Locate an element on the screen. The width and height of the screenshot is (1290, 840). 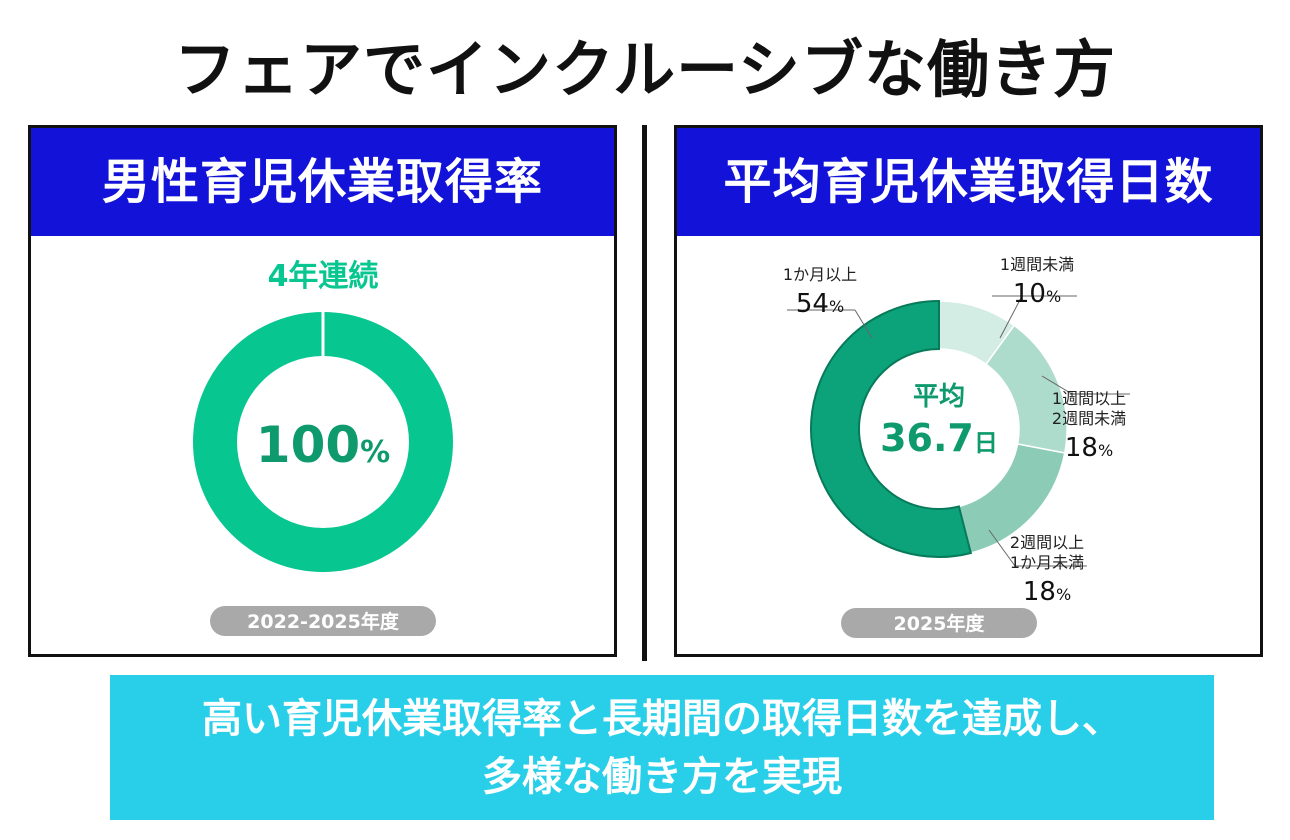
slice-value-3: 54% is located at coordinates (820, 304).